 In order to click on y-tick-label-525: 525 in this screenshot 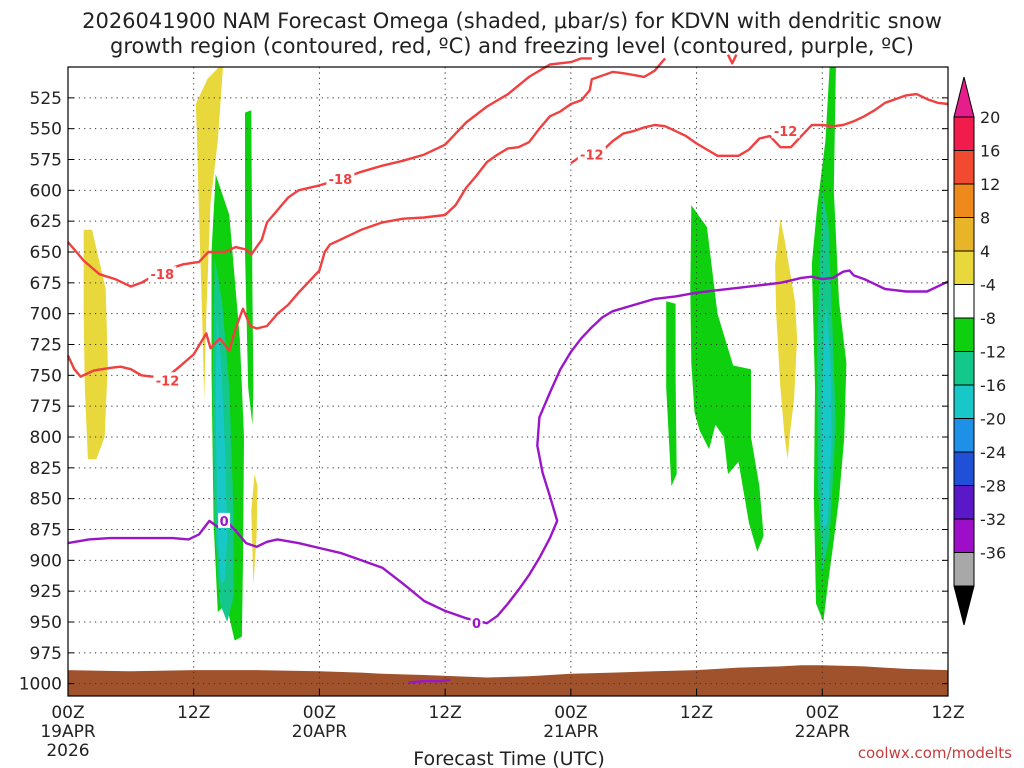, I will do `click(46, 99)`.